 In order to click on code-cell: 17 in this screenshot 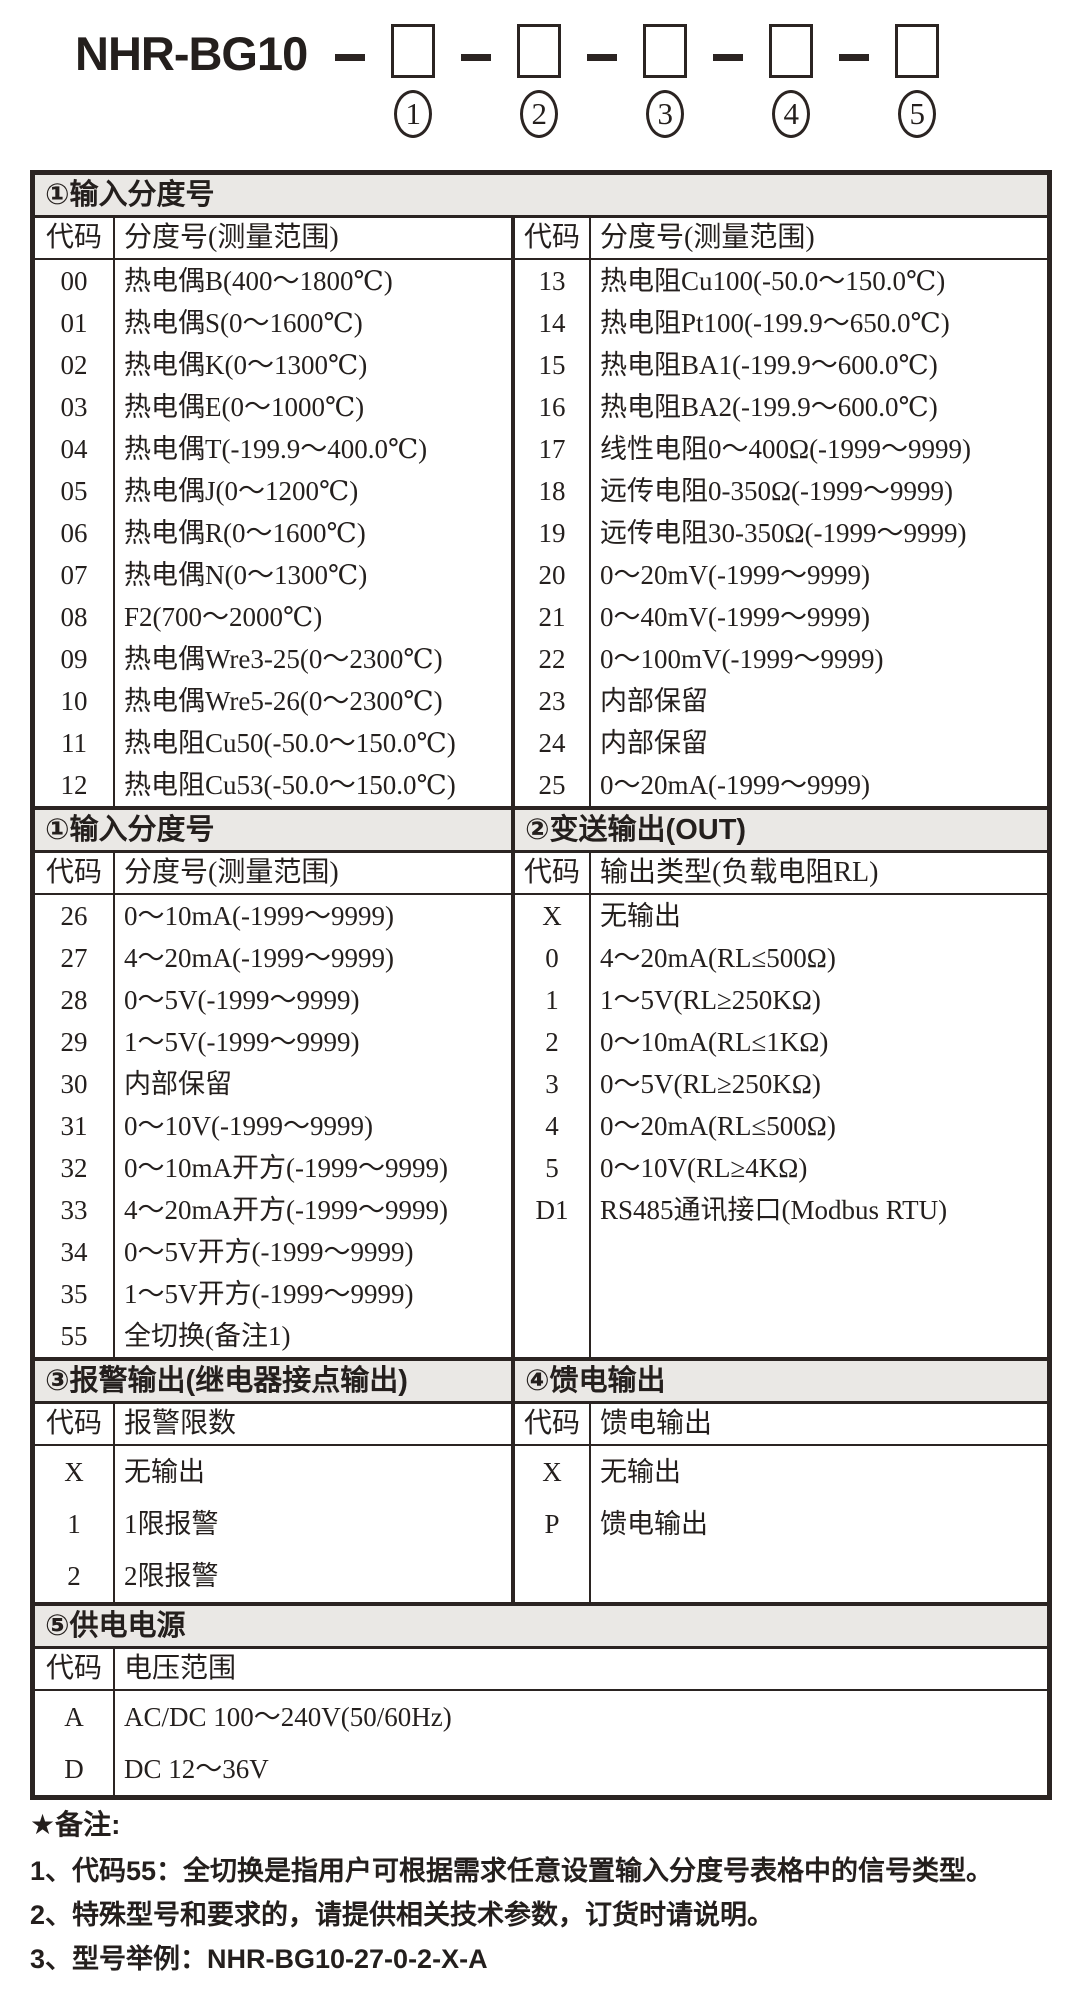, I will do `click(552, 449)`.